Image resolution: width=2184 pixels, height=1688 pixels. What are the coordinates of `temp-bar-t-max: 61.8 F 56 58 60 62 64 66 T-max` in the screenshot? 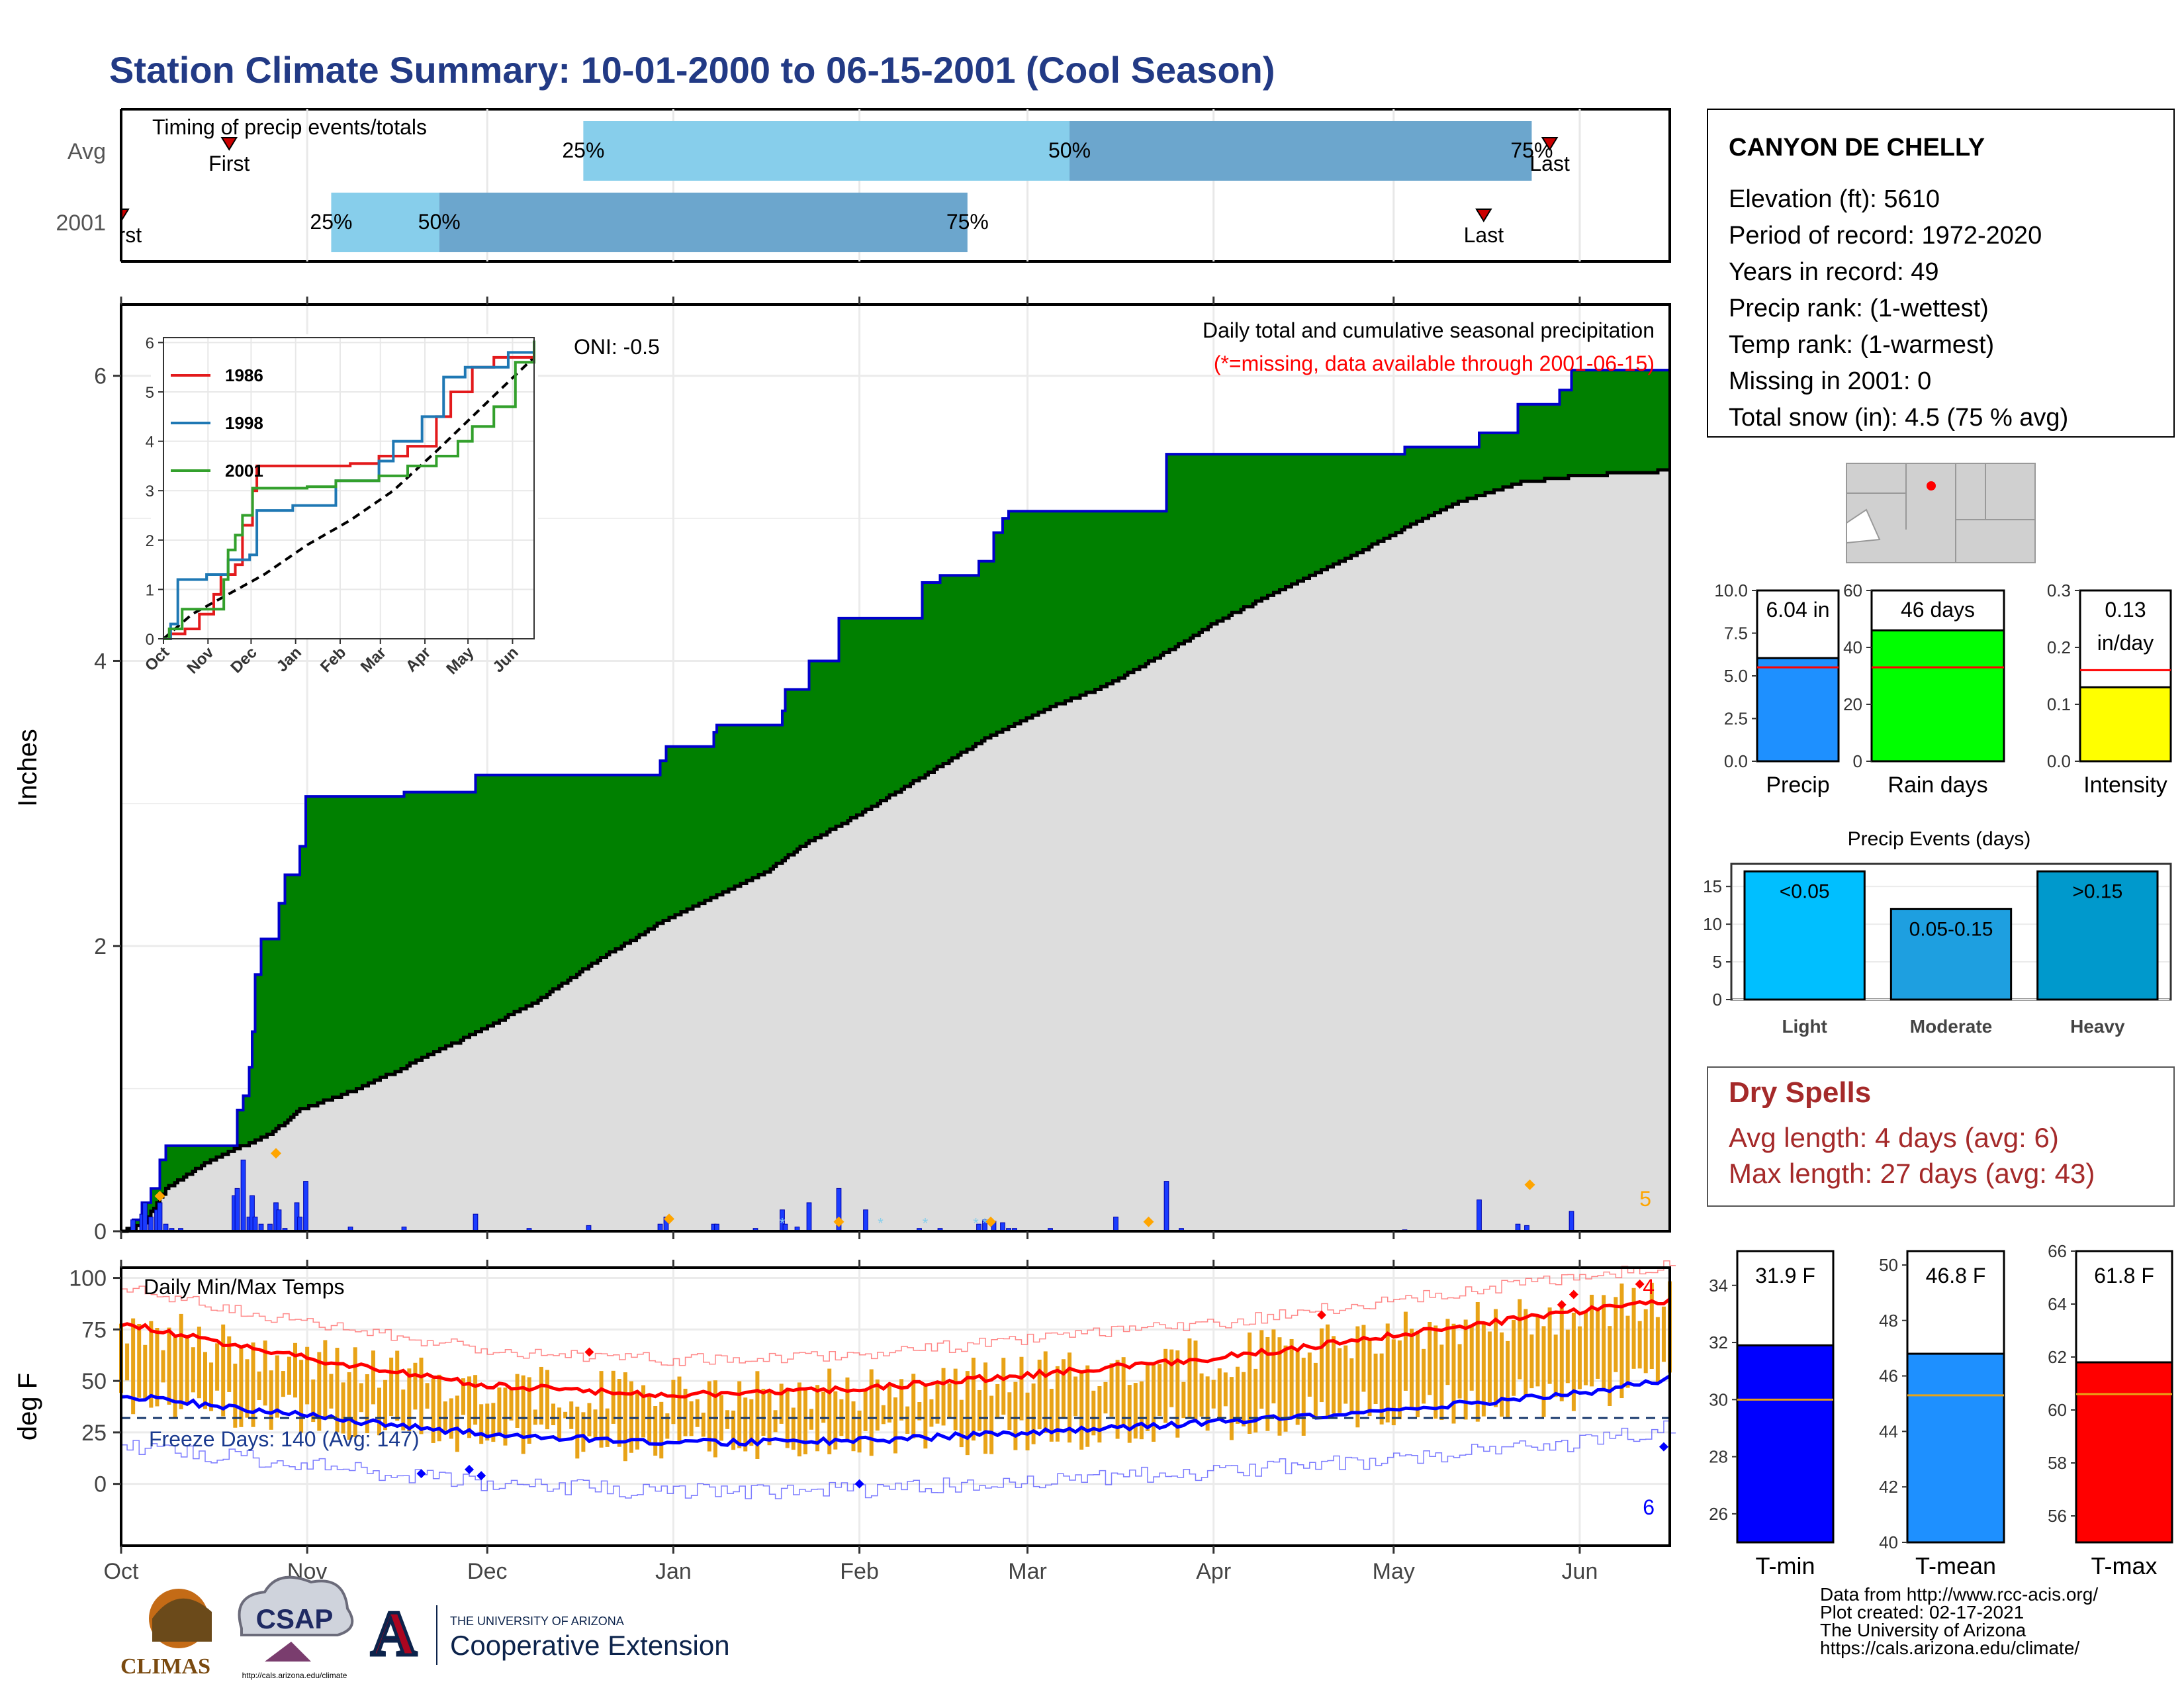 It's located at (2110, 1410).